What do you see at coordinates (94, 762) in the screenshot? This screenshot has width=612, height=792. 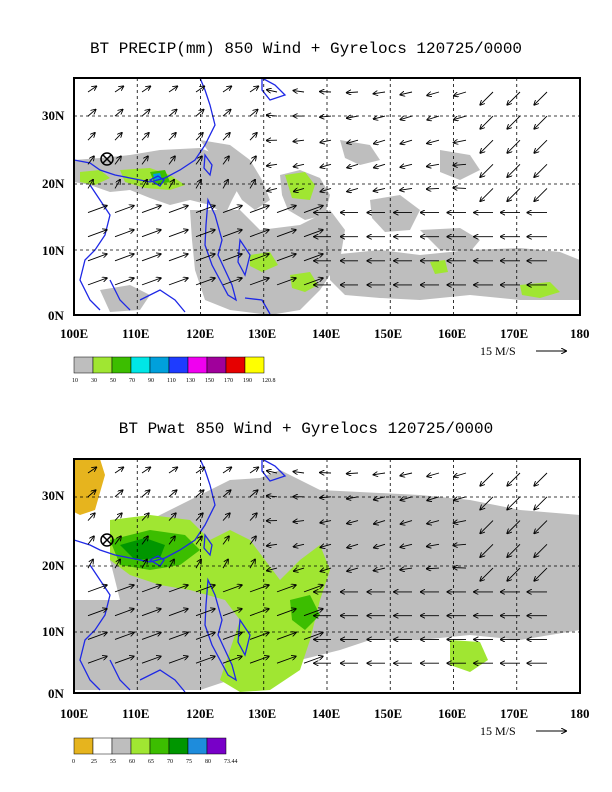 I see `legend-label: 25` at bounding box center [94, 762].